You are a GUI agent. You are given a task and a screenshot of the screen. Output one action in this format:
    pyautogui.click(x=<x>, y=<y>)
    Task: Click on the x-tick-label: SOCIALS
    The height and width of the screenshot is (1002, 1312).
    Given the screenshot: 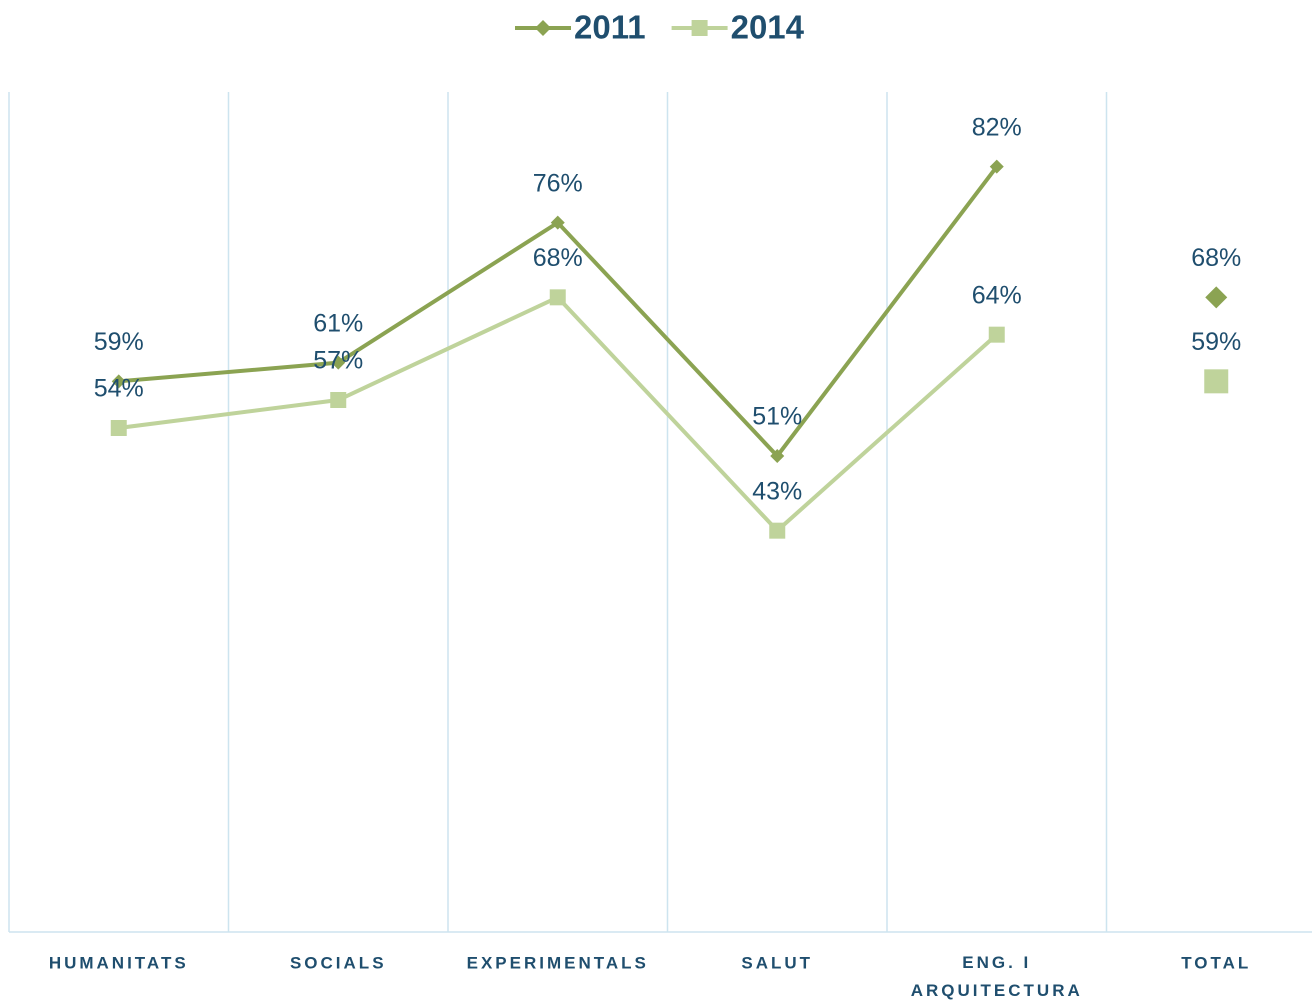 What is the action you would take?
    pyautogui.click(x=338, y=962)
    